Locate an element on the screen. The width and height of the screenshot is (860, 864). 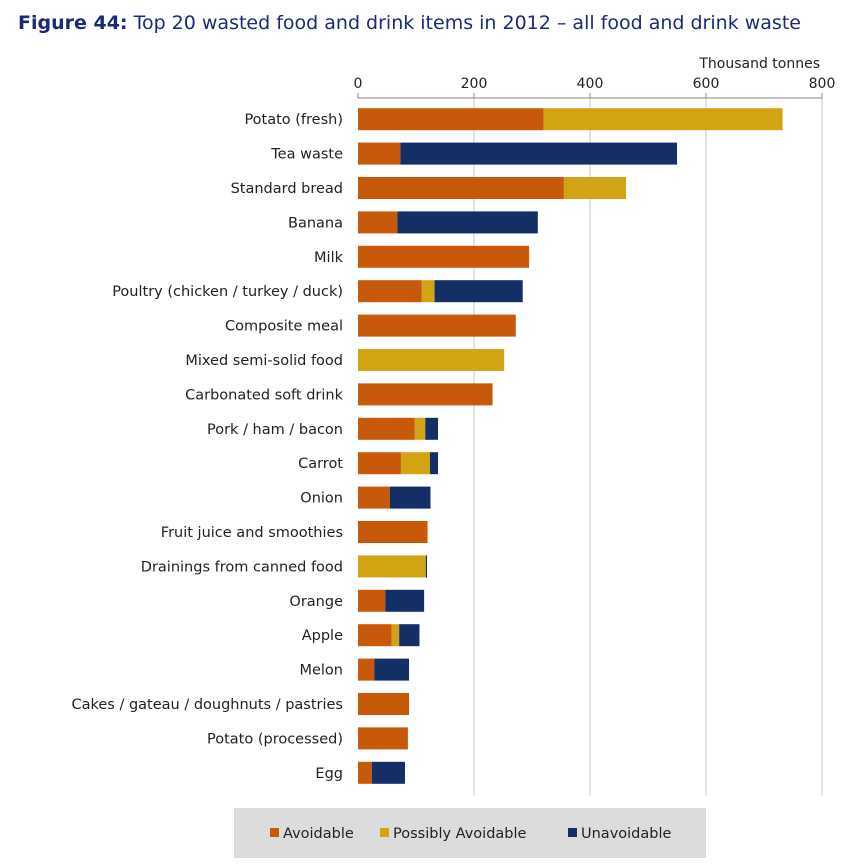
x-tick-label: 0 is located at coordinates (358, 84).